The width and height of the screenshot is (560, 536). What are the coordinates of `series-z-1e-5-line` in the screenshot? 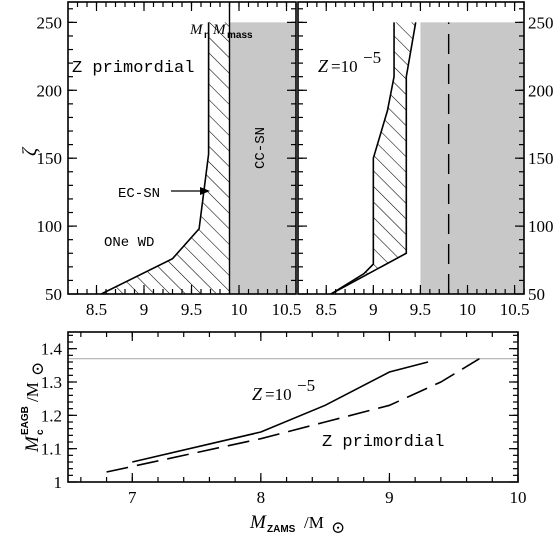 It's located at (280, 412).